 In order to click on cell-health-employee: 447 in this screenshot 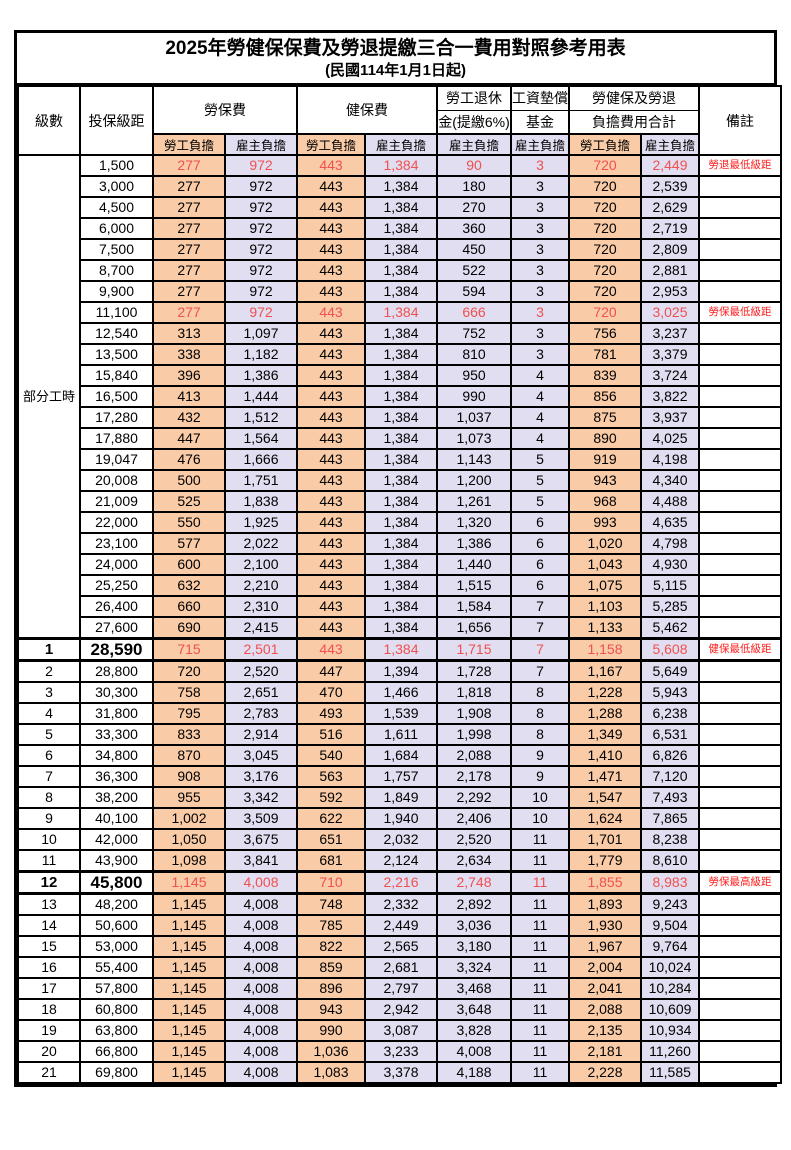, I will do `click(331, 671)`.